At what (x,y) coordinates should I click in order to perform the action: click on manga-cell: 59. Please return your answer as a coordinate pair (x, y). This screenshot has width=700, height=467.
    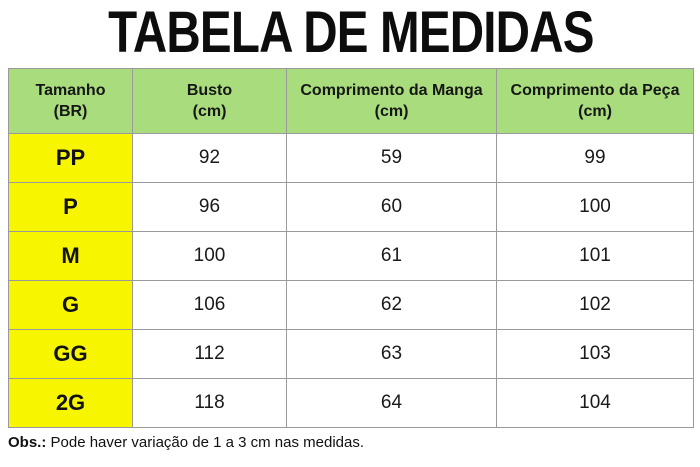
    Looking at the image, I should click on (391, 158).